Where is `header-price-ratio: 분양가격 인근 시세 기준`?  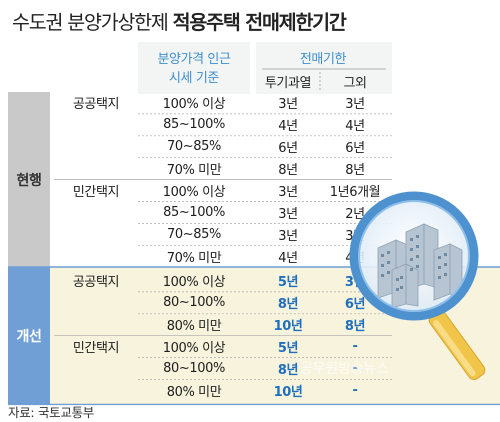 header-price-ratio: 분양가격 인근 시세 기준 is located at coordinates (194, 69).